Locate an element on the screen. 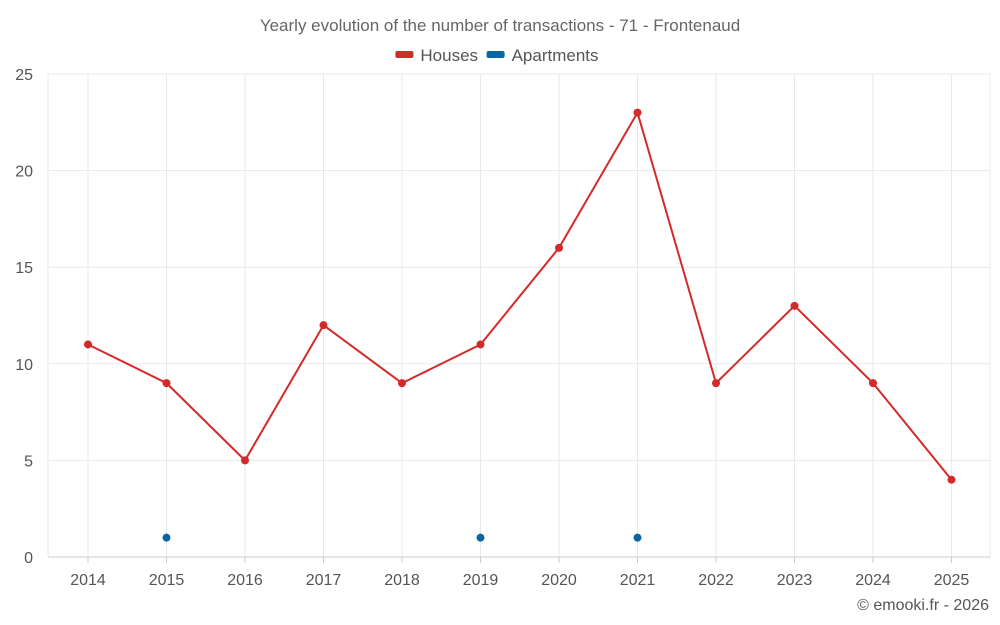 This screenshot has width=1000, height=625. x-tick-label: 2014 is located at coordinates (88, 580).